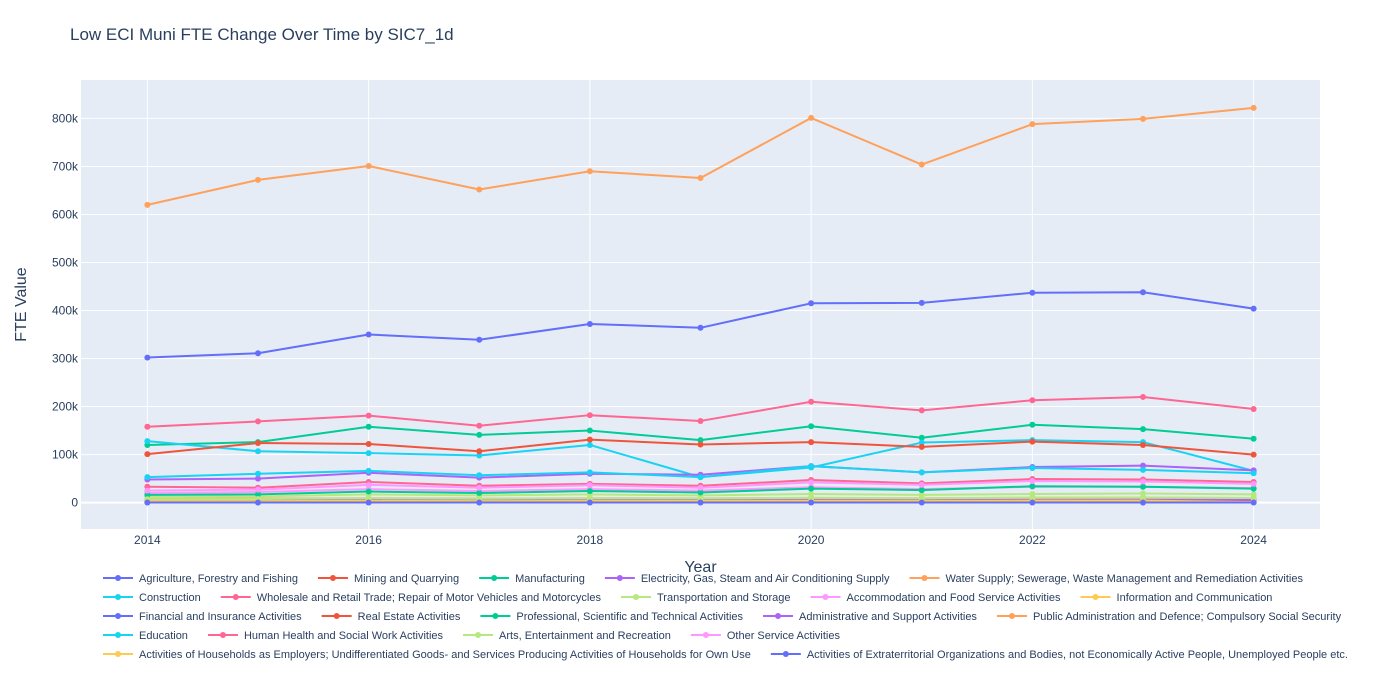  I want to click on y-axis-ticks: 0 100k 200k 300k 400k 500k 600k 700k 800k, so click(65, 310).